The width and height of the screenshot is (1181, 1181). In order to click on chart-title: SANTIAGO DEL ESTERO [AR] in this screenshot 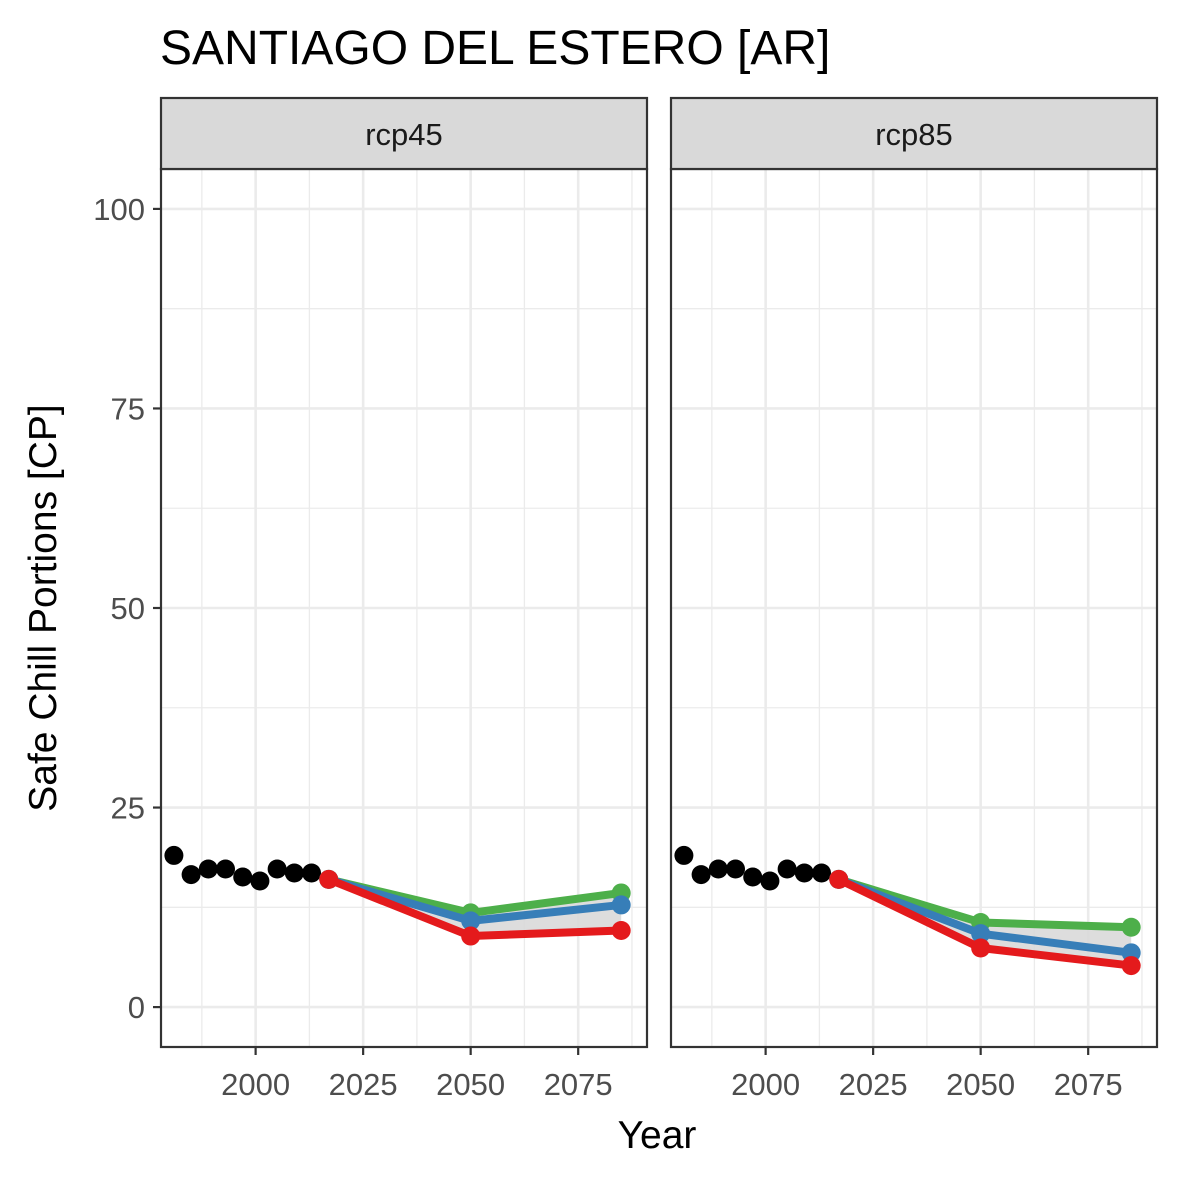, I will do `click(495, 48)`.